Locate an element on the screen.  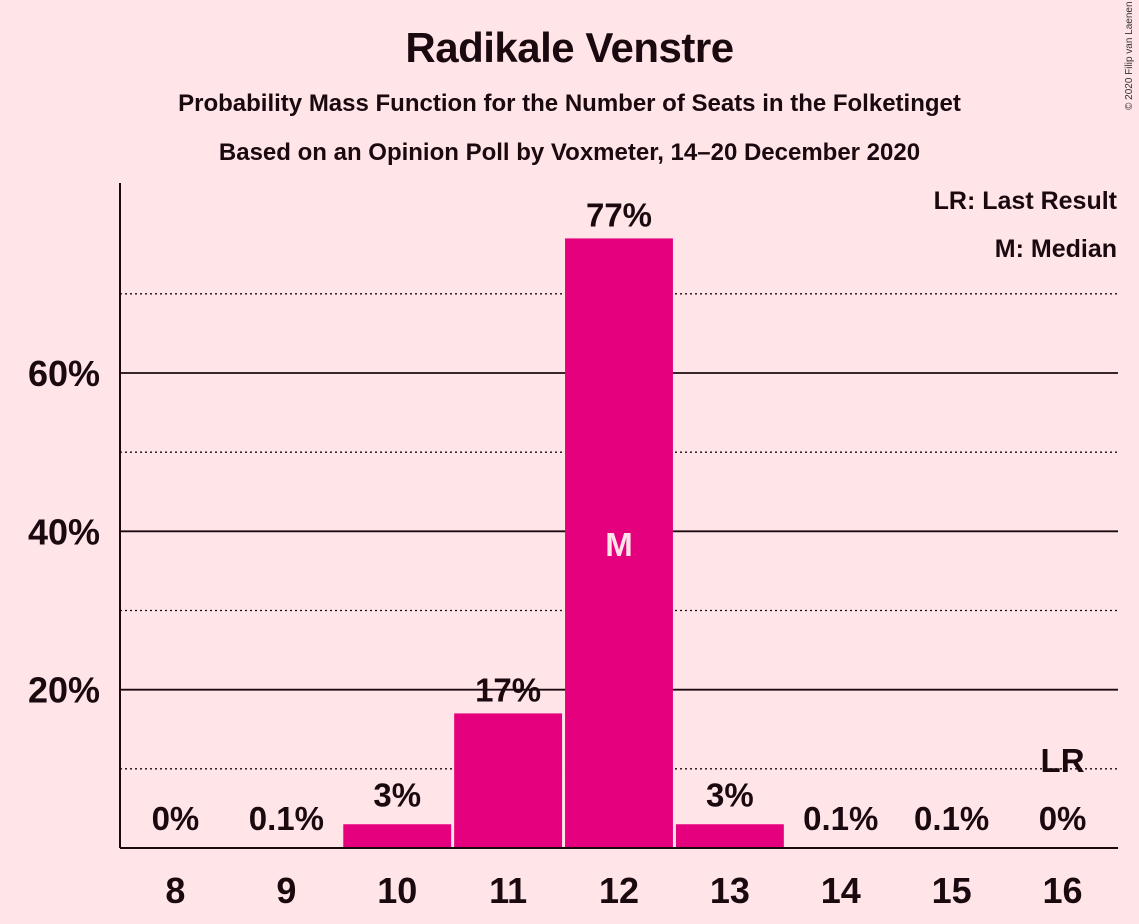
x-tick-label: 9 is located at coordinates (286, 890).